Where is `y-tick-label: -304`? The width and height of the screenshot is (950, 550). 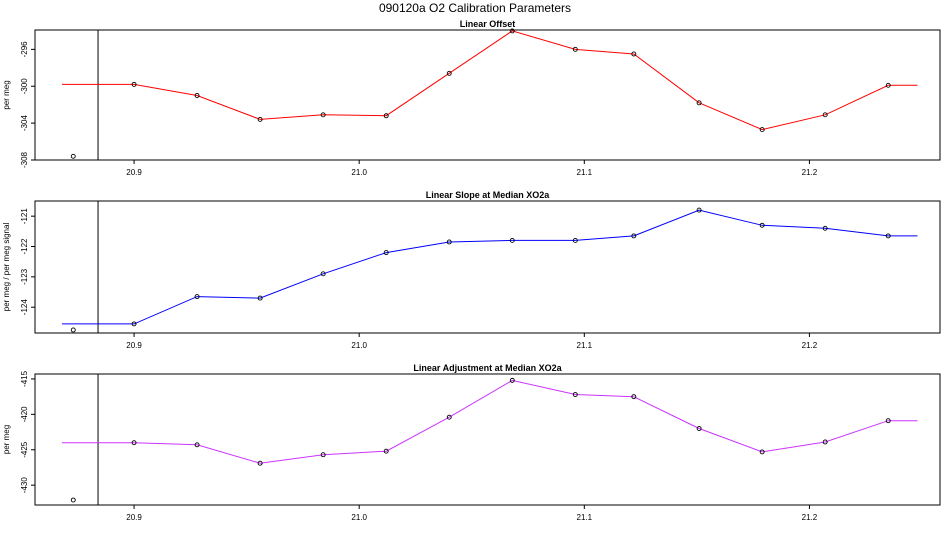 y-tick-label: -304 is located at coordinates (24, 123).